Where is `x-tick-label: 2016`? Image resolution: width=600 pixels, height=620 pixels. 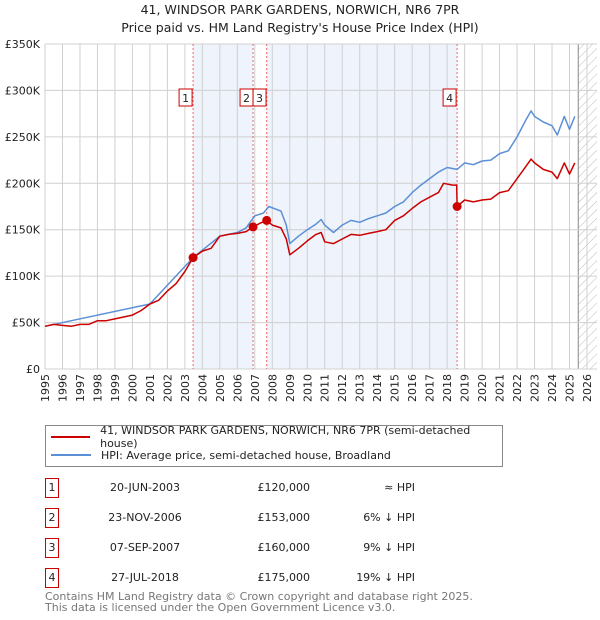 x-tick-label: 2016 is located at coordinates (412, 388).